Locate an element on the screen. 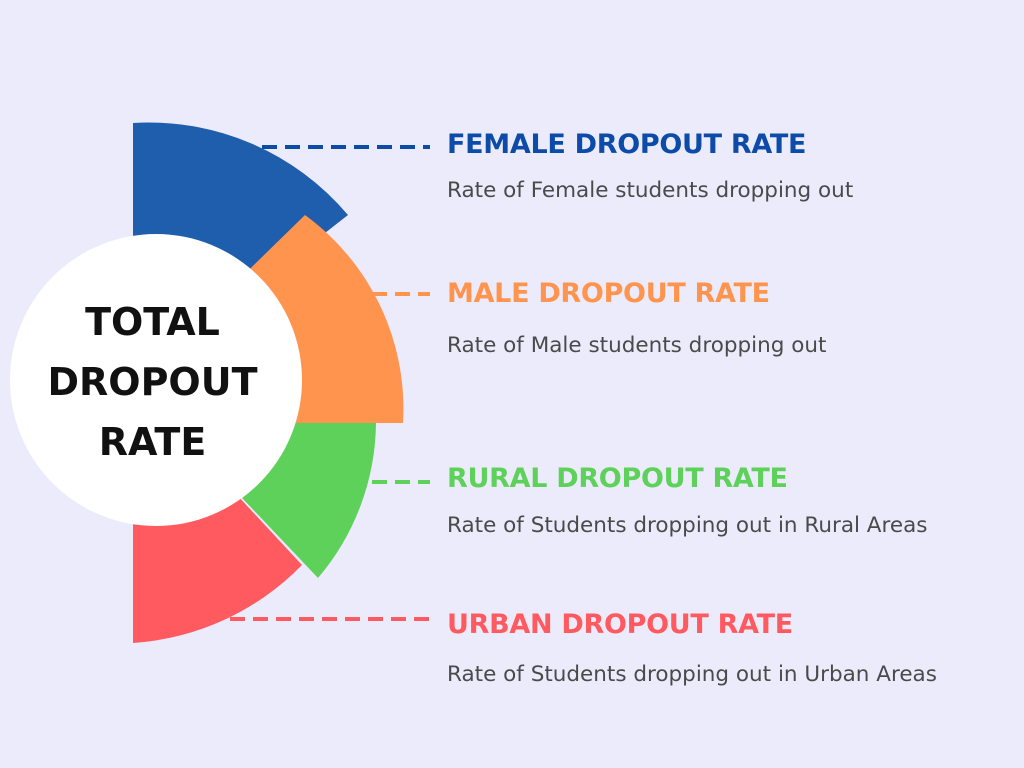 This screenshot has width=1024, height=768. center-title: TOTAL DROPOUT RATE is located at coordinates (152, 382).